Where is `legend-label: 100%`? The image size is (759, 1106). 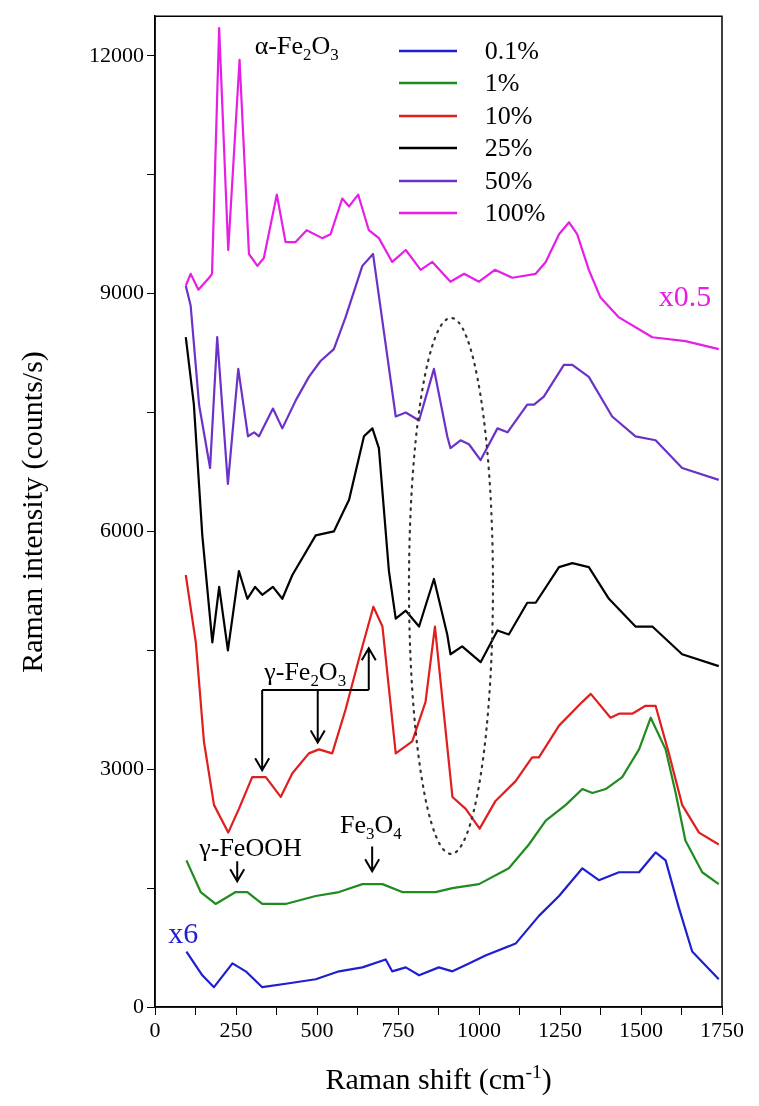 legend-label: 100% is located at coordinates (515, 213).